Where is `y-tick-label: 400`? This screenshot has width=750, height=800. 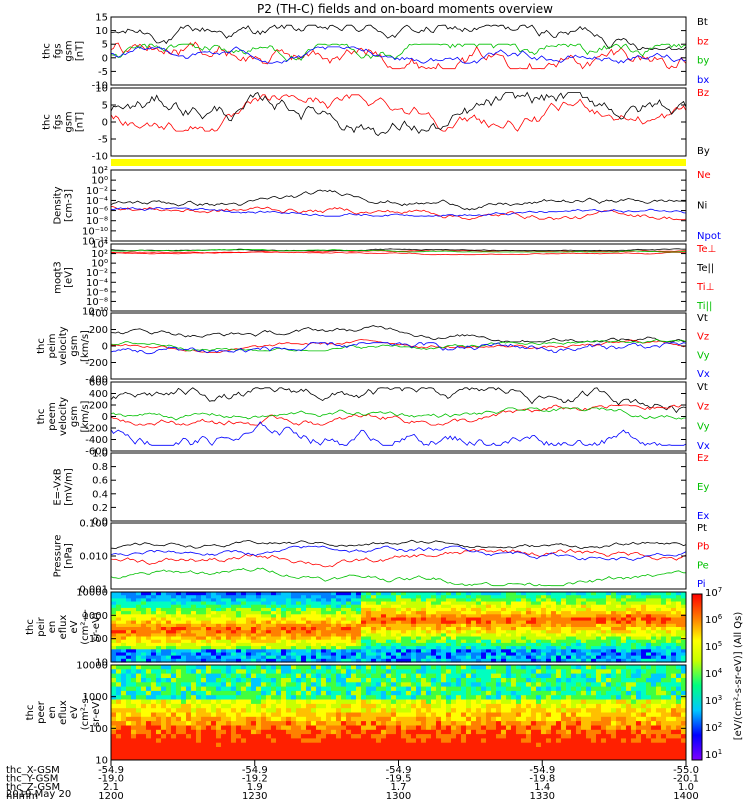 y-tick-label: 400 is located at coordinates (98, 394).